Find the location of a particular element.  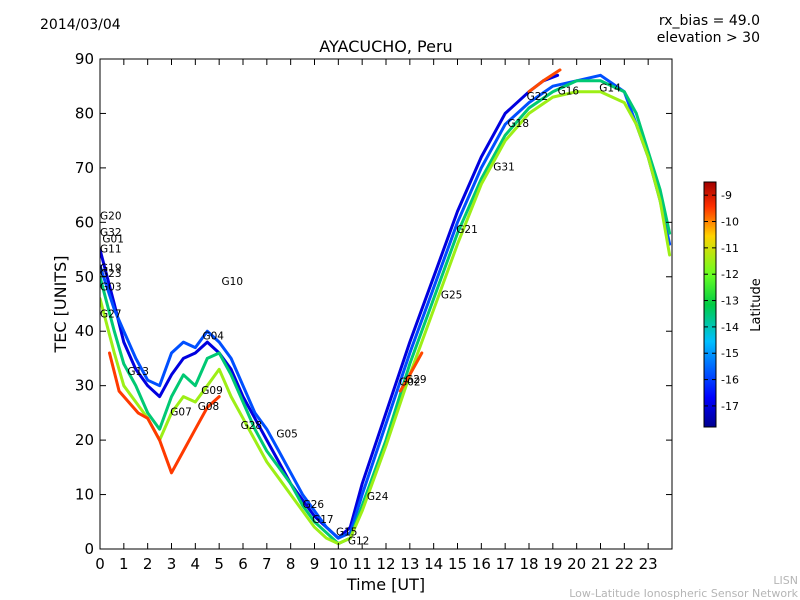

satellite-label: G08 is located at coordinates (209, 407).